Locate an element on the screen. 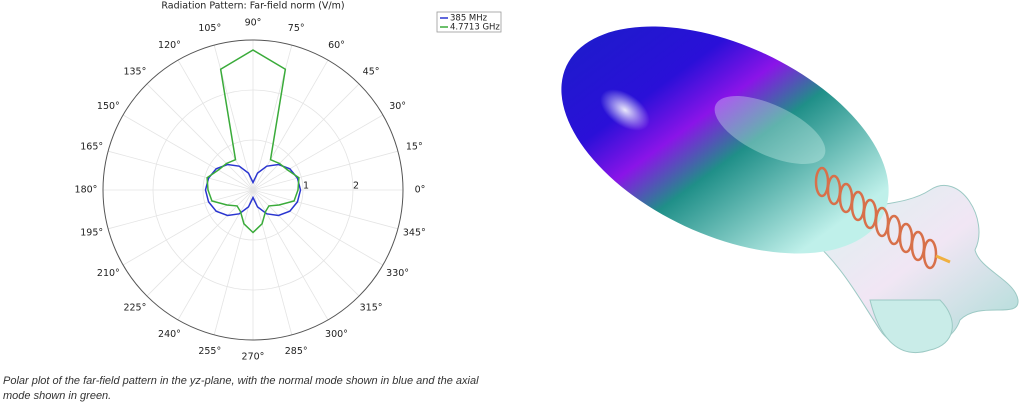 The image size is (1024, 408). legend-box is located at coordinates (469, 22).